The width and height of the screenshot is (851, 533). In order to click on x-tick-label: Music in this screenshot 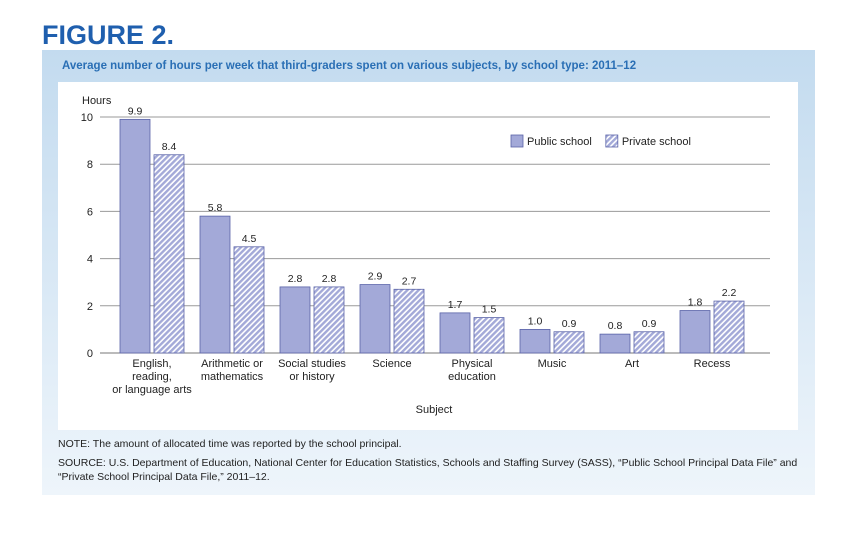, I will do `click(552, 364)`.